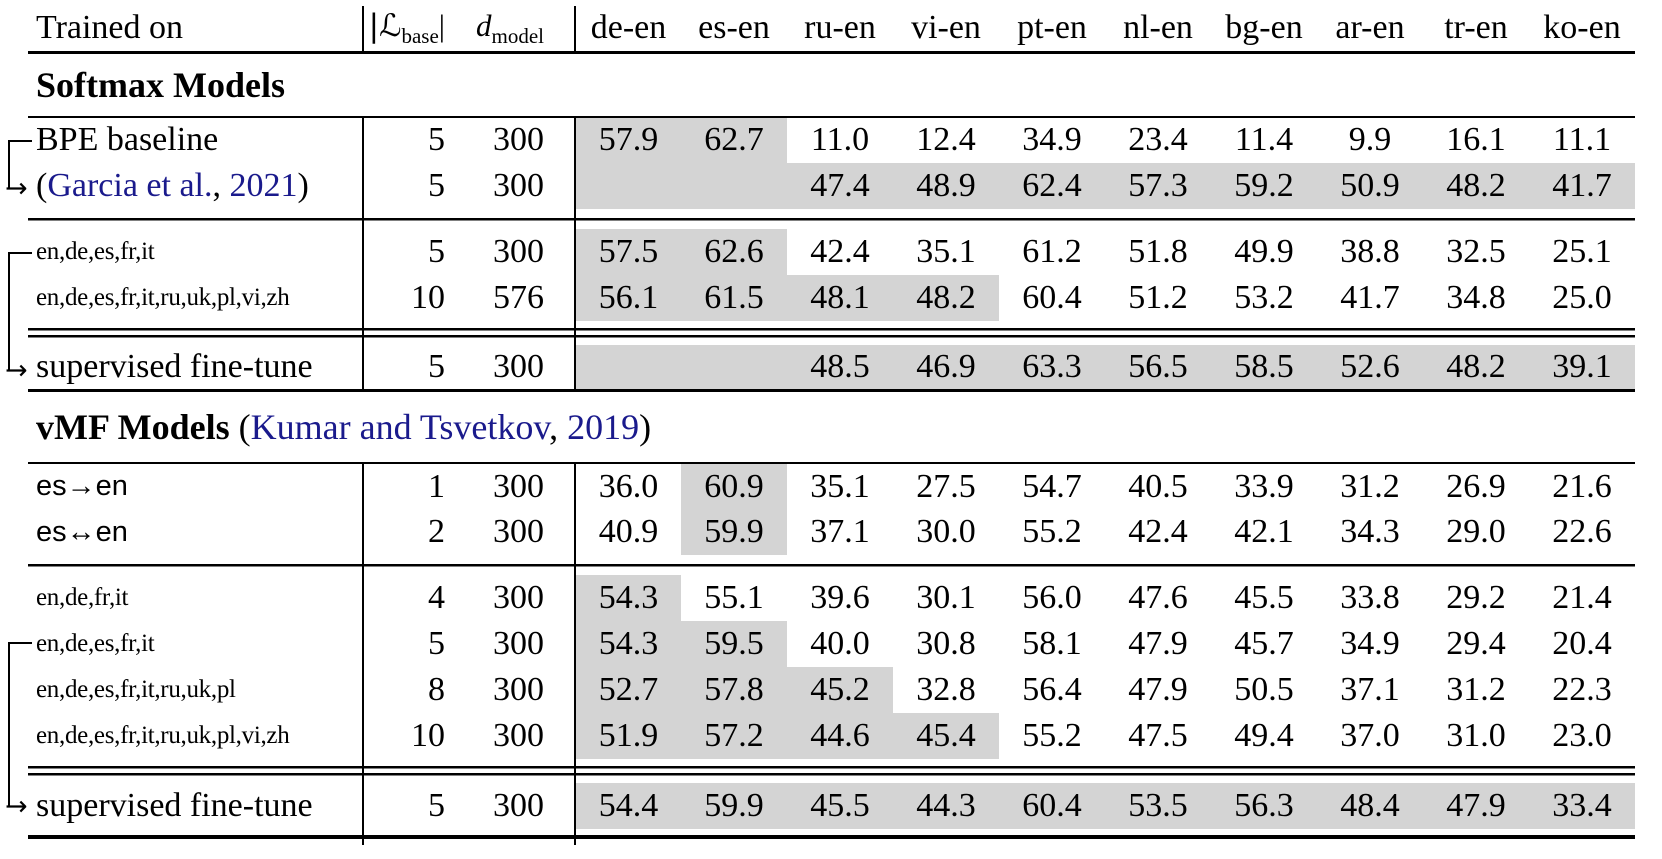 This screenshot has width=1662, height=859. I want to click on row-label: BPE baseline, so click(127, 139).